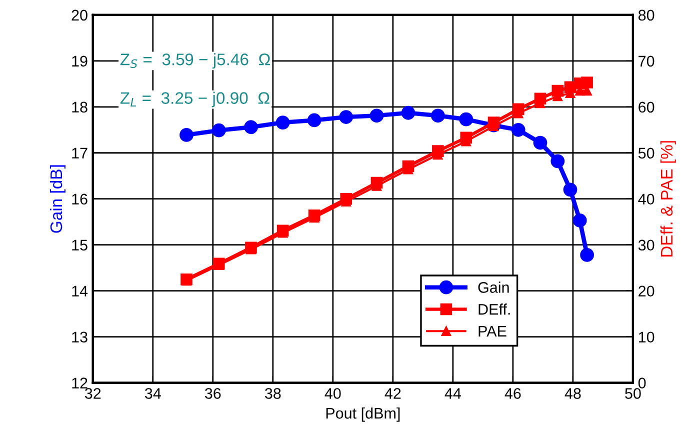 The width and height of the screenshot is (688, 439). What do you see at coordinates (80, 15) in the screenshot?
I see `y-tick-label: 20` at bounding box center [80, 15].